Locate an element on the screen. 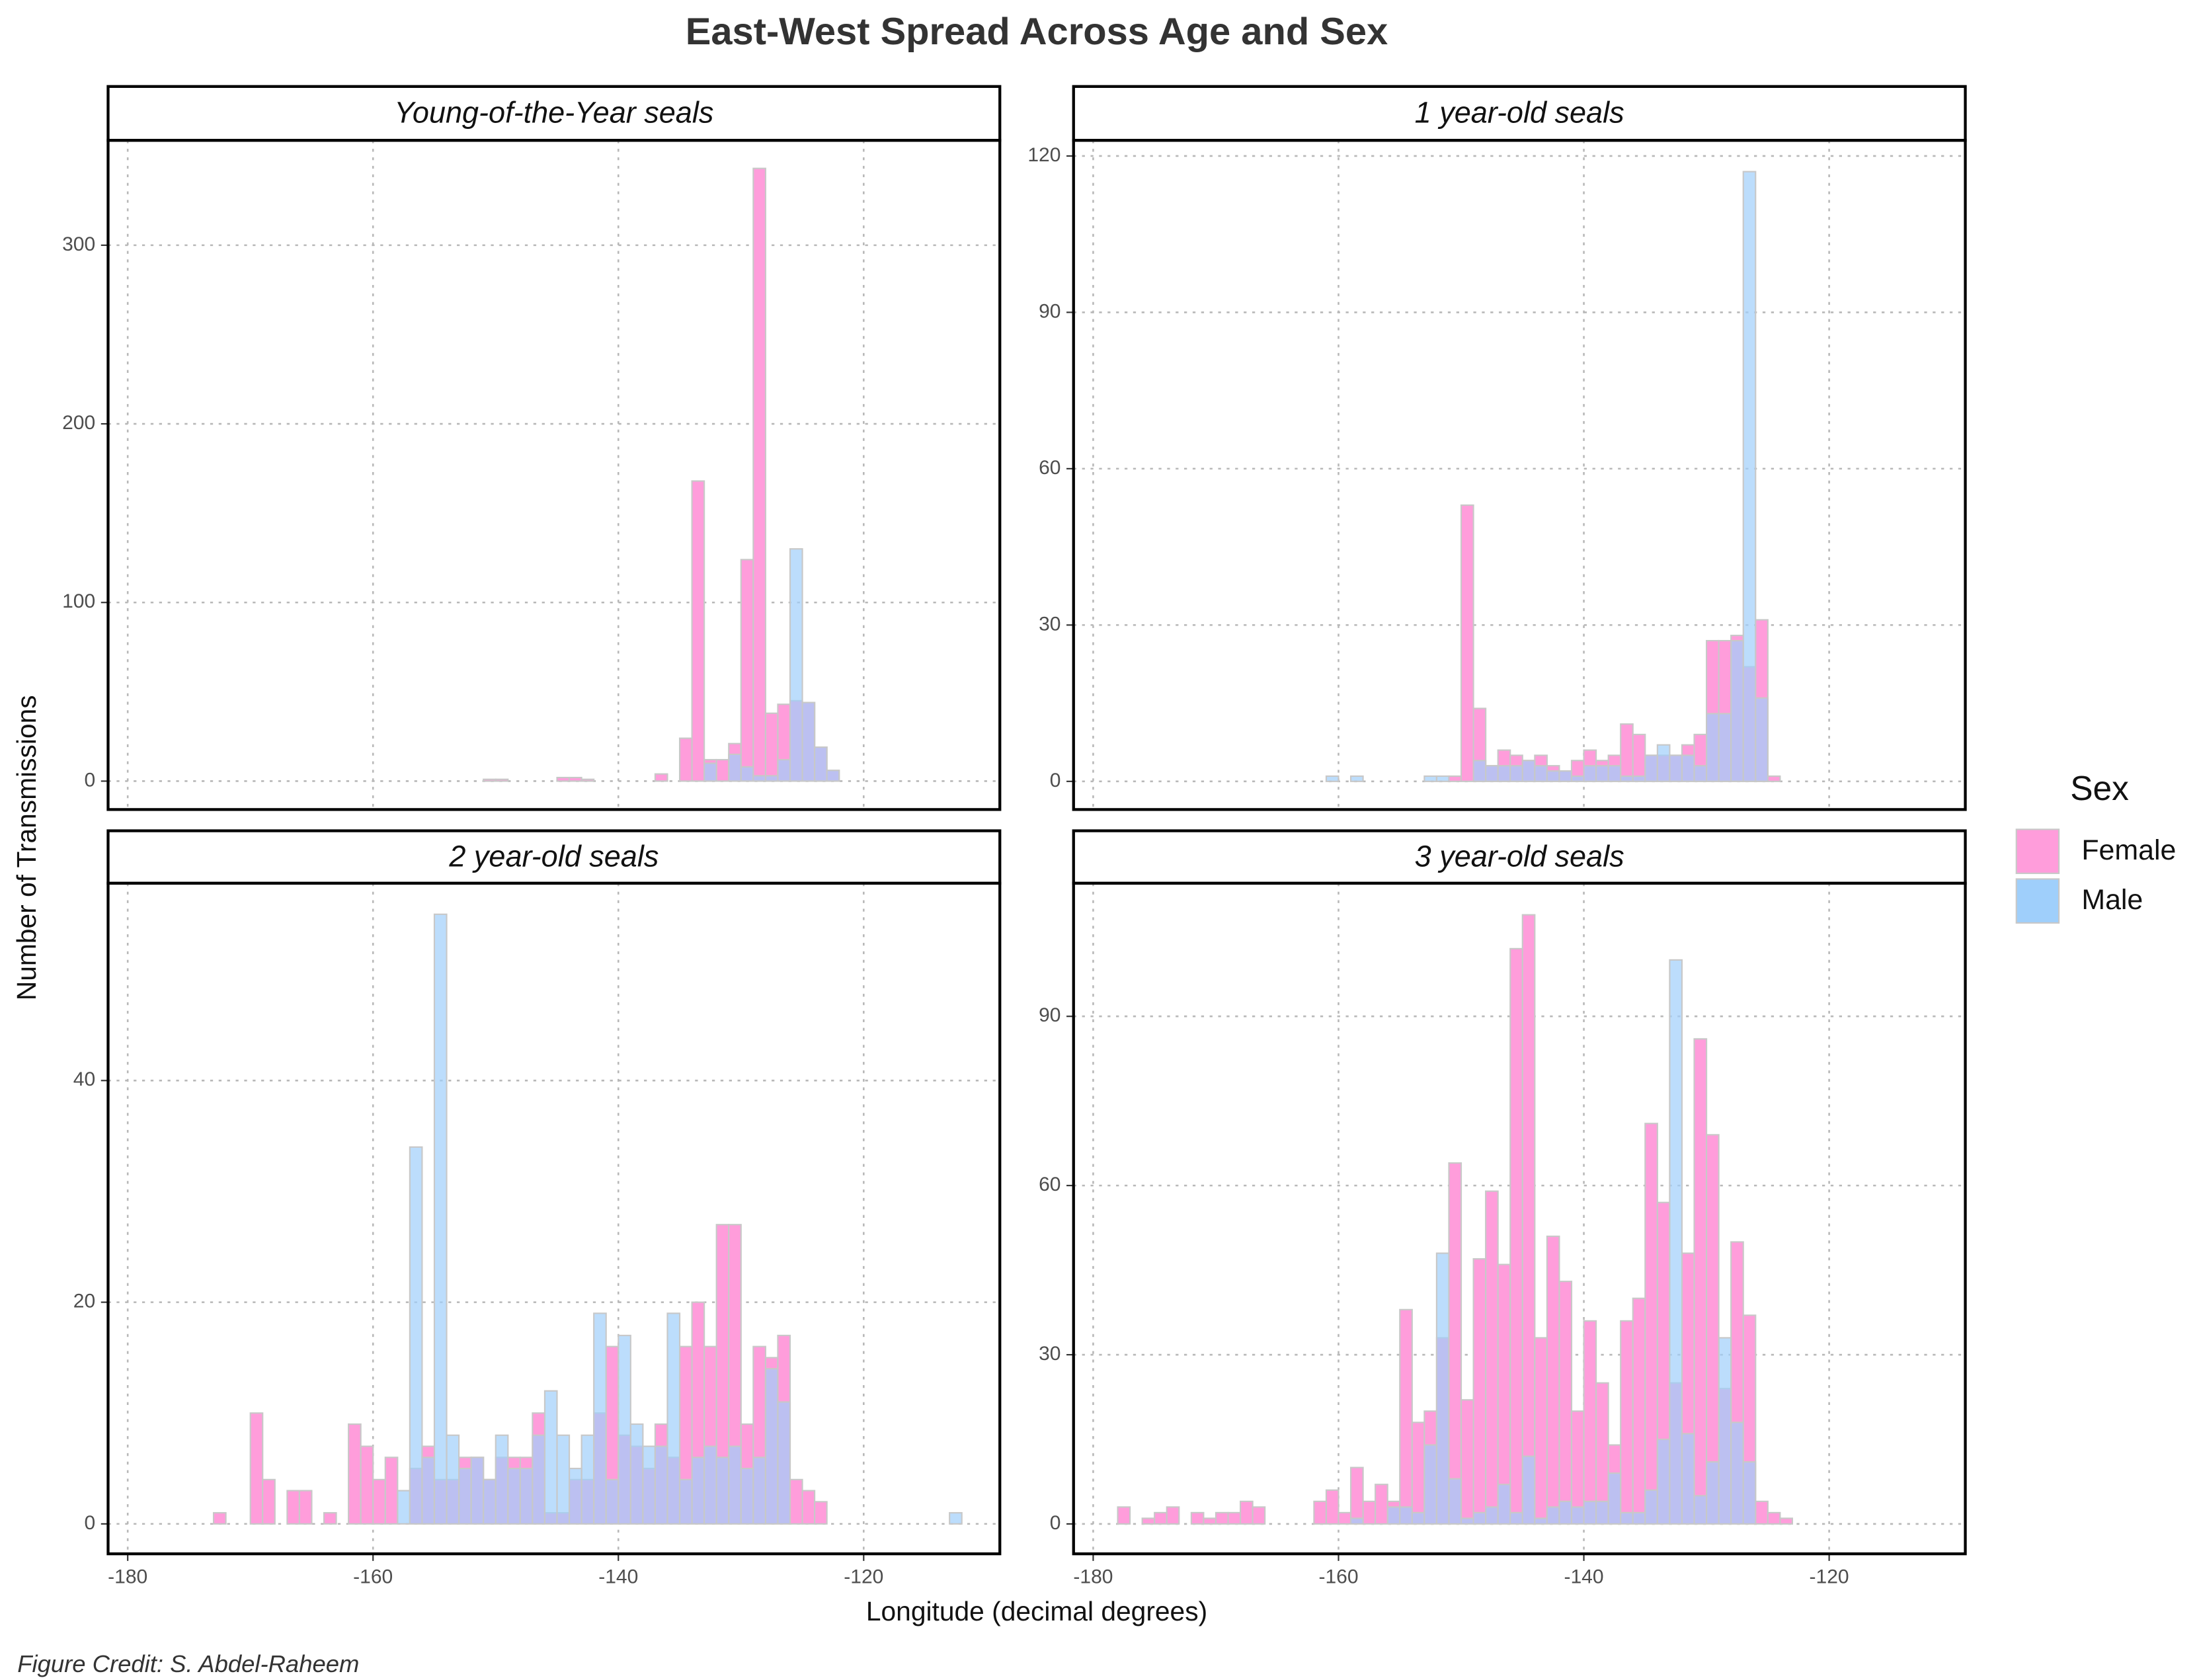 Image resolution: width=2201 pixels, height=1680 pixels. y-tick-label: 20 is located at coordinates (84, 1301).